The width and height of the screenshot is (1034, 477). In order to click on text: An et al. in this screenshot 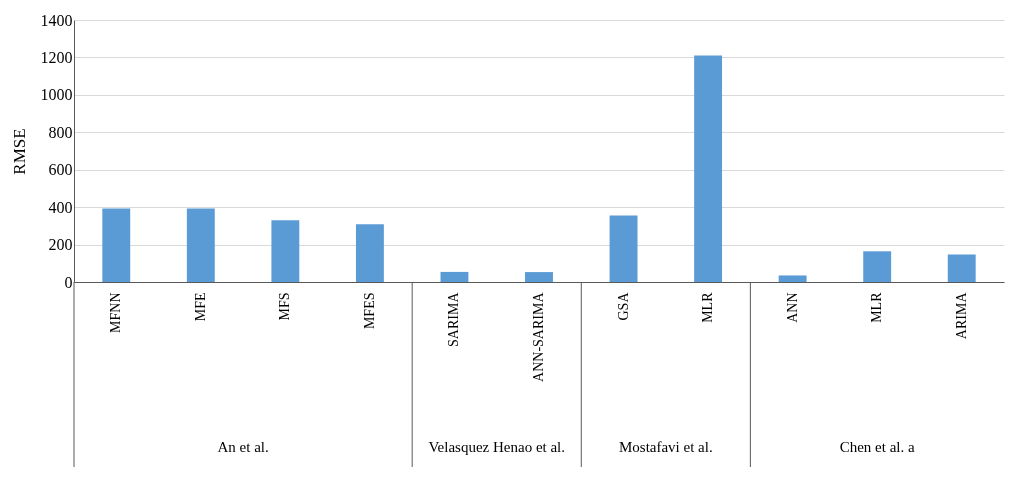, I will do `click(243, 447)`.